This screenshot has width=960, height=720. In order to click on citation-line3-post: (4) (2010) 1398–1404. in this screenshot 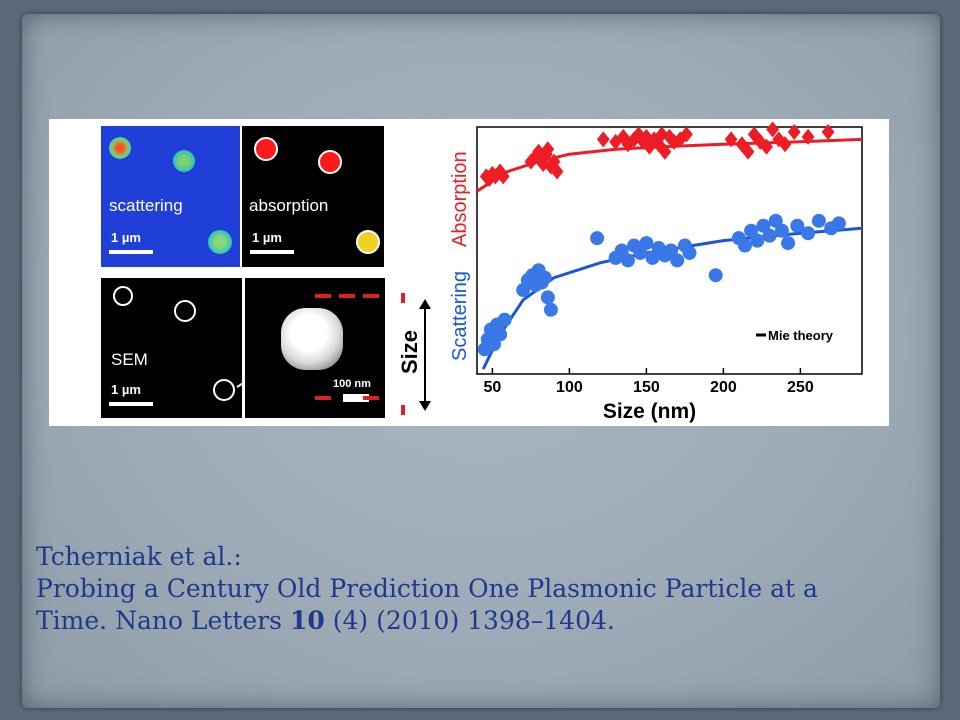, I will do `click(469, 620)`.